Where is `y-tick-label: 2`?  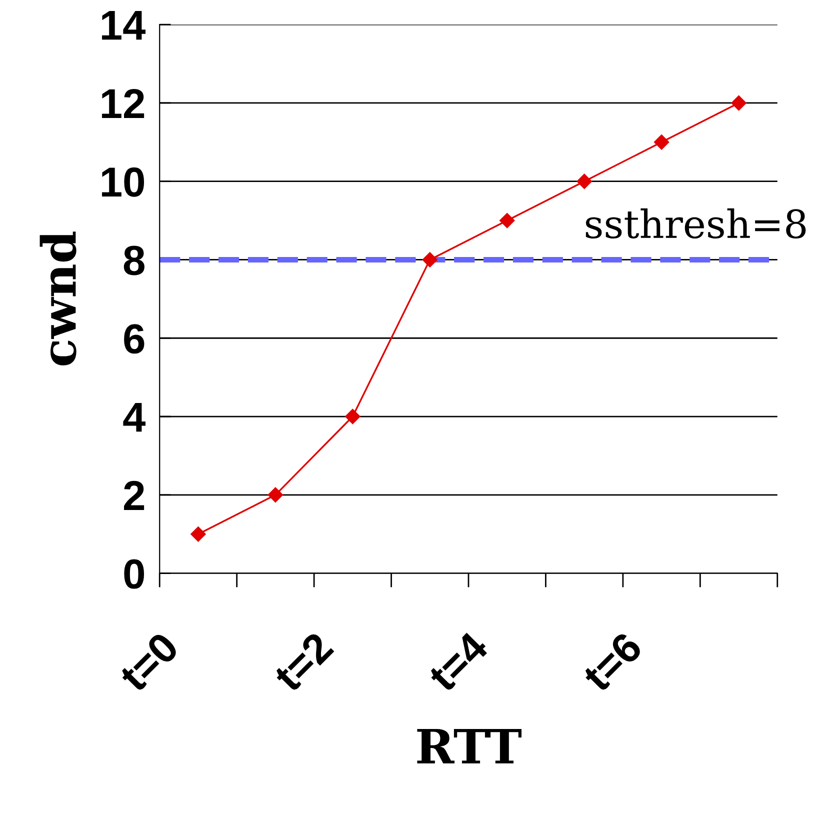
y-tick-label: 2 is located at coordinates (134, 495).